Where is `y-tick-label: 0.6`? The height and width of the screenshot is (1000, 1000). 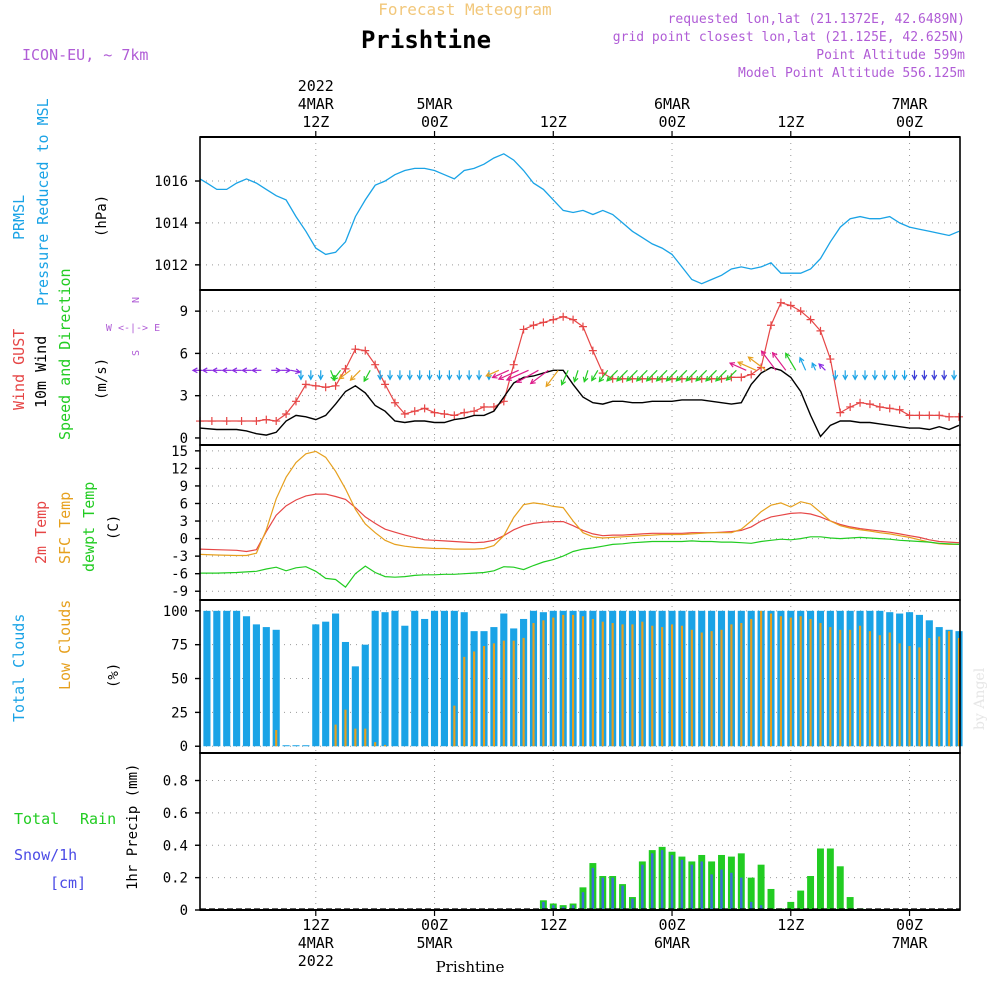 y-tick-label: 0.6 is located at coordinates (175, 814).